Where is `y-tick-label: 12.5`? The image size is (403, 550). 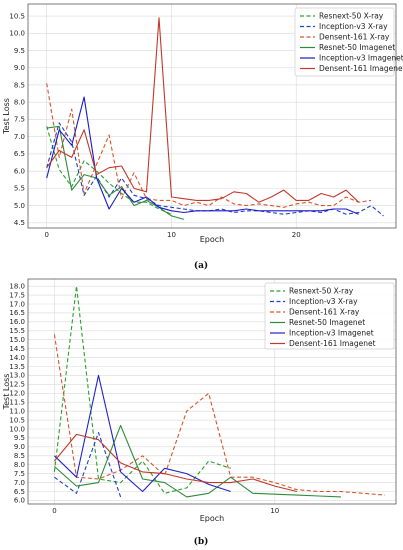
y-tick-label: 12.5 is located at coordinates (17, 385).